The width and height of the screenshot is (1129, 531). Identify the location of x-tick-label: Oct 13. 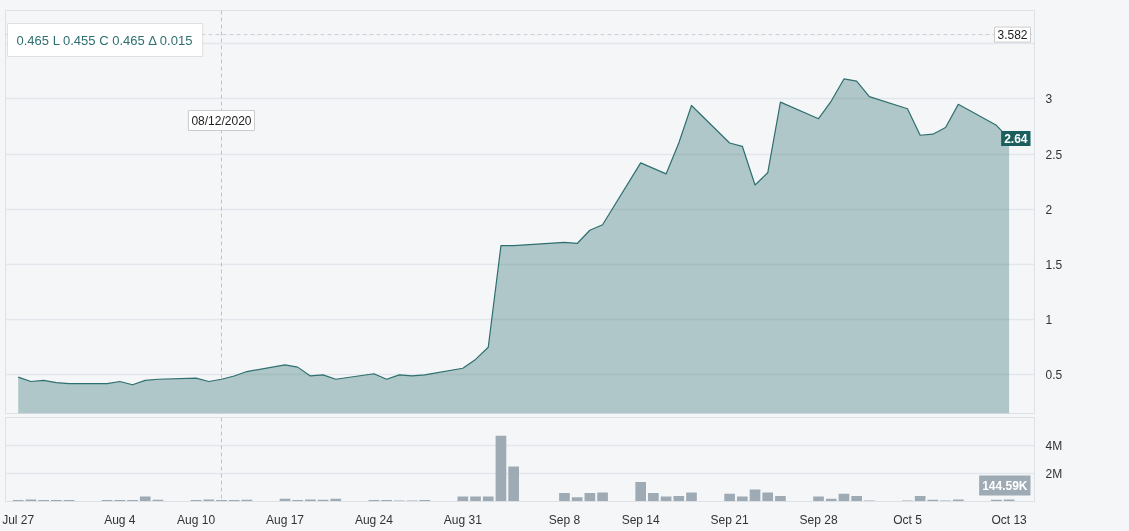
(1009, 519).